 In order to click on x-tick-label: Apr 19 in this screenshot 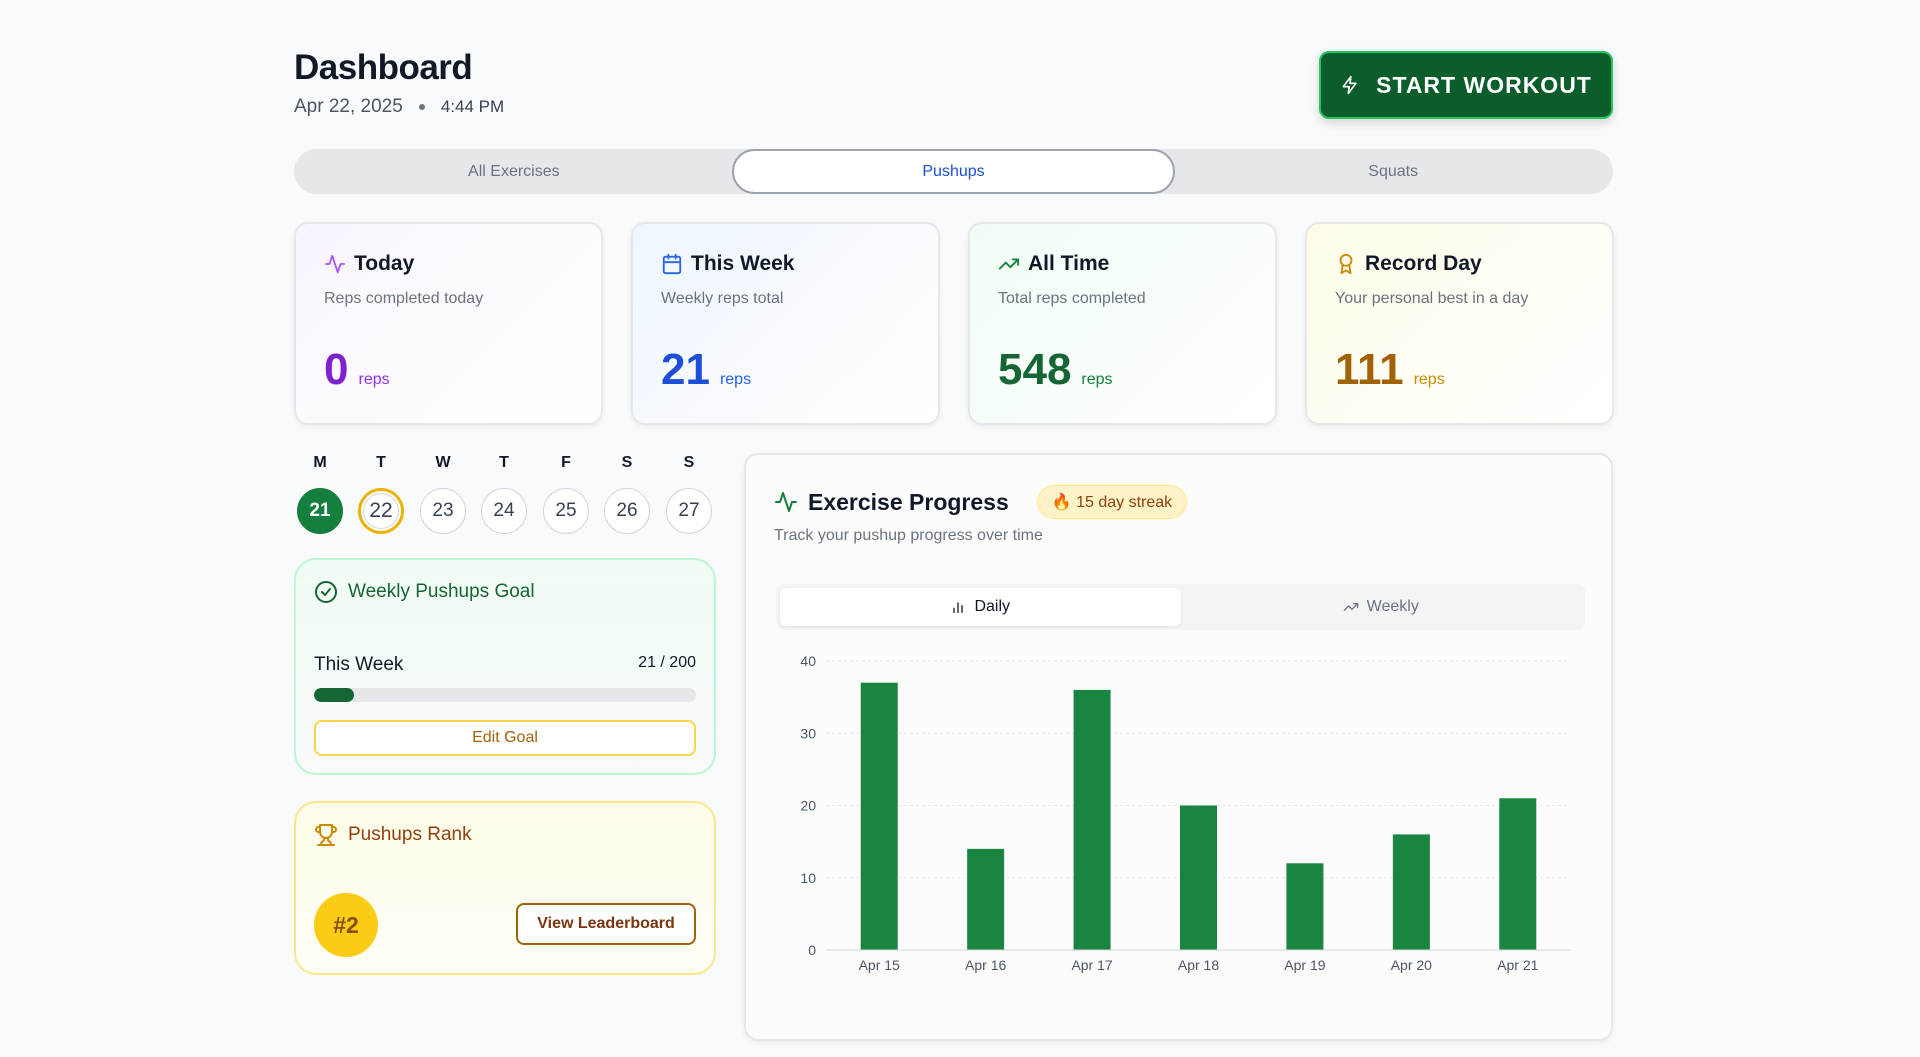, I will do `click(1304, 965)`.